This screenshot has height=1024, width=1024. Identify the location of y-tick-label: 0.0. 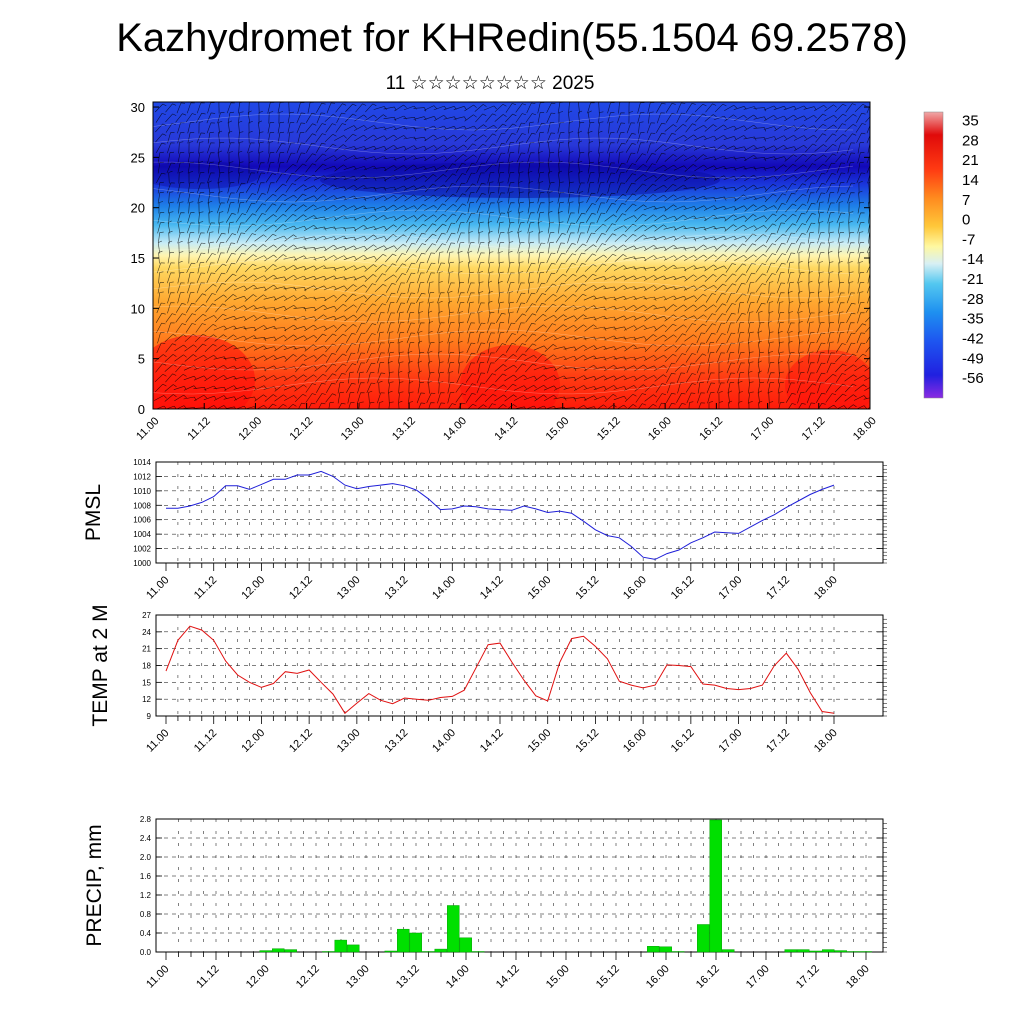
(146, 952).